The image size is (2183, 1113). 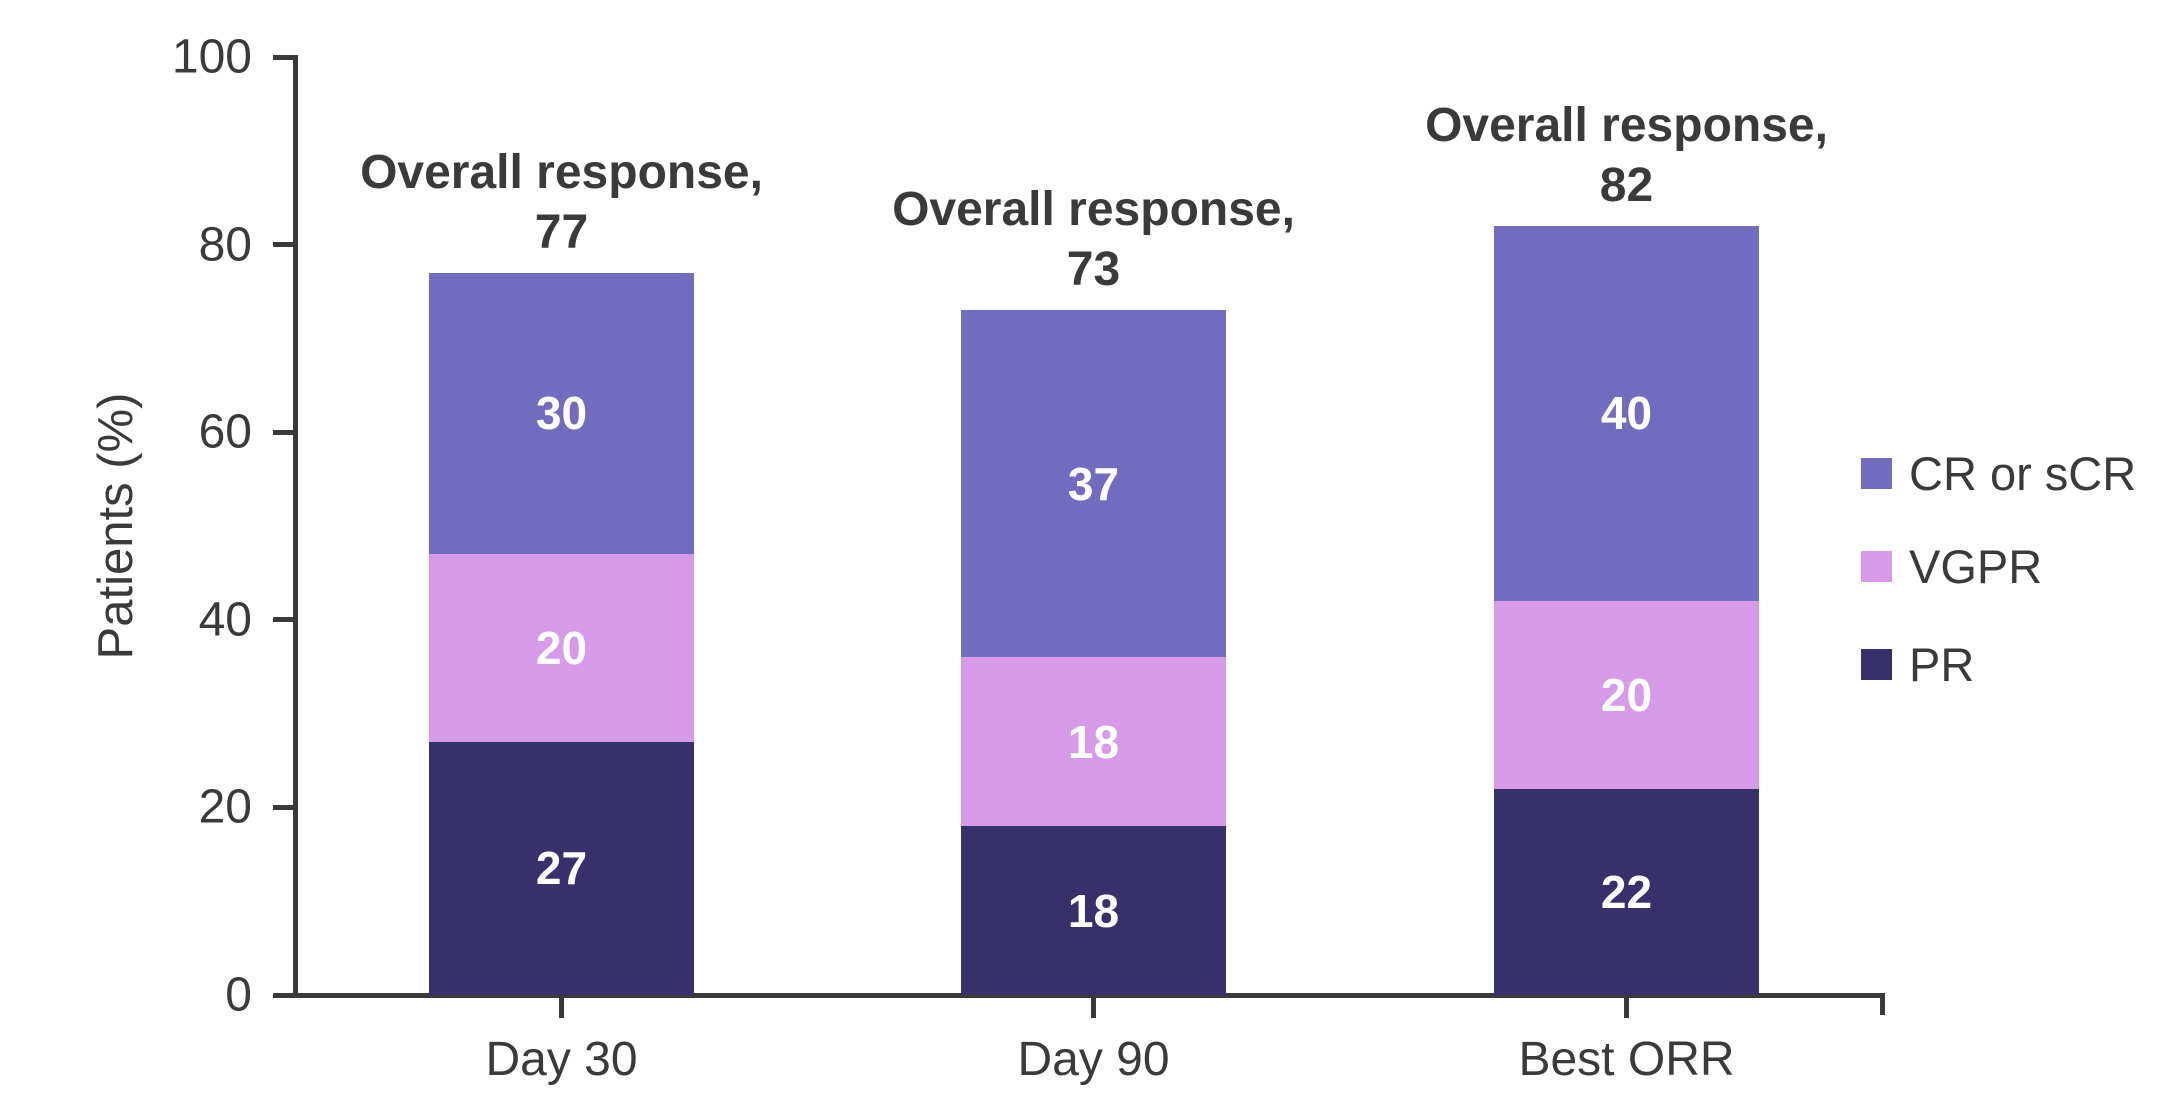 What do you see at coordinates (211, 57) in the screenshot?
I see `y-tick-label: 100` at bounding box center [211, 57].